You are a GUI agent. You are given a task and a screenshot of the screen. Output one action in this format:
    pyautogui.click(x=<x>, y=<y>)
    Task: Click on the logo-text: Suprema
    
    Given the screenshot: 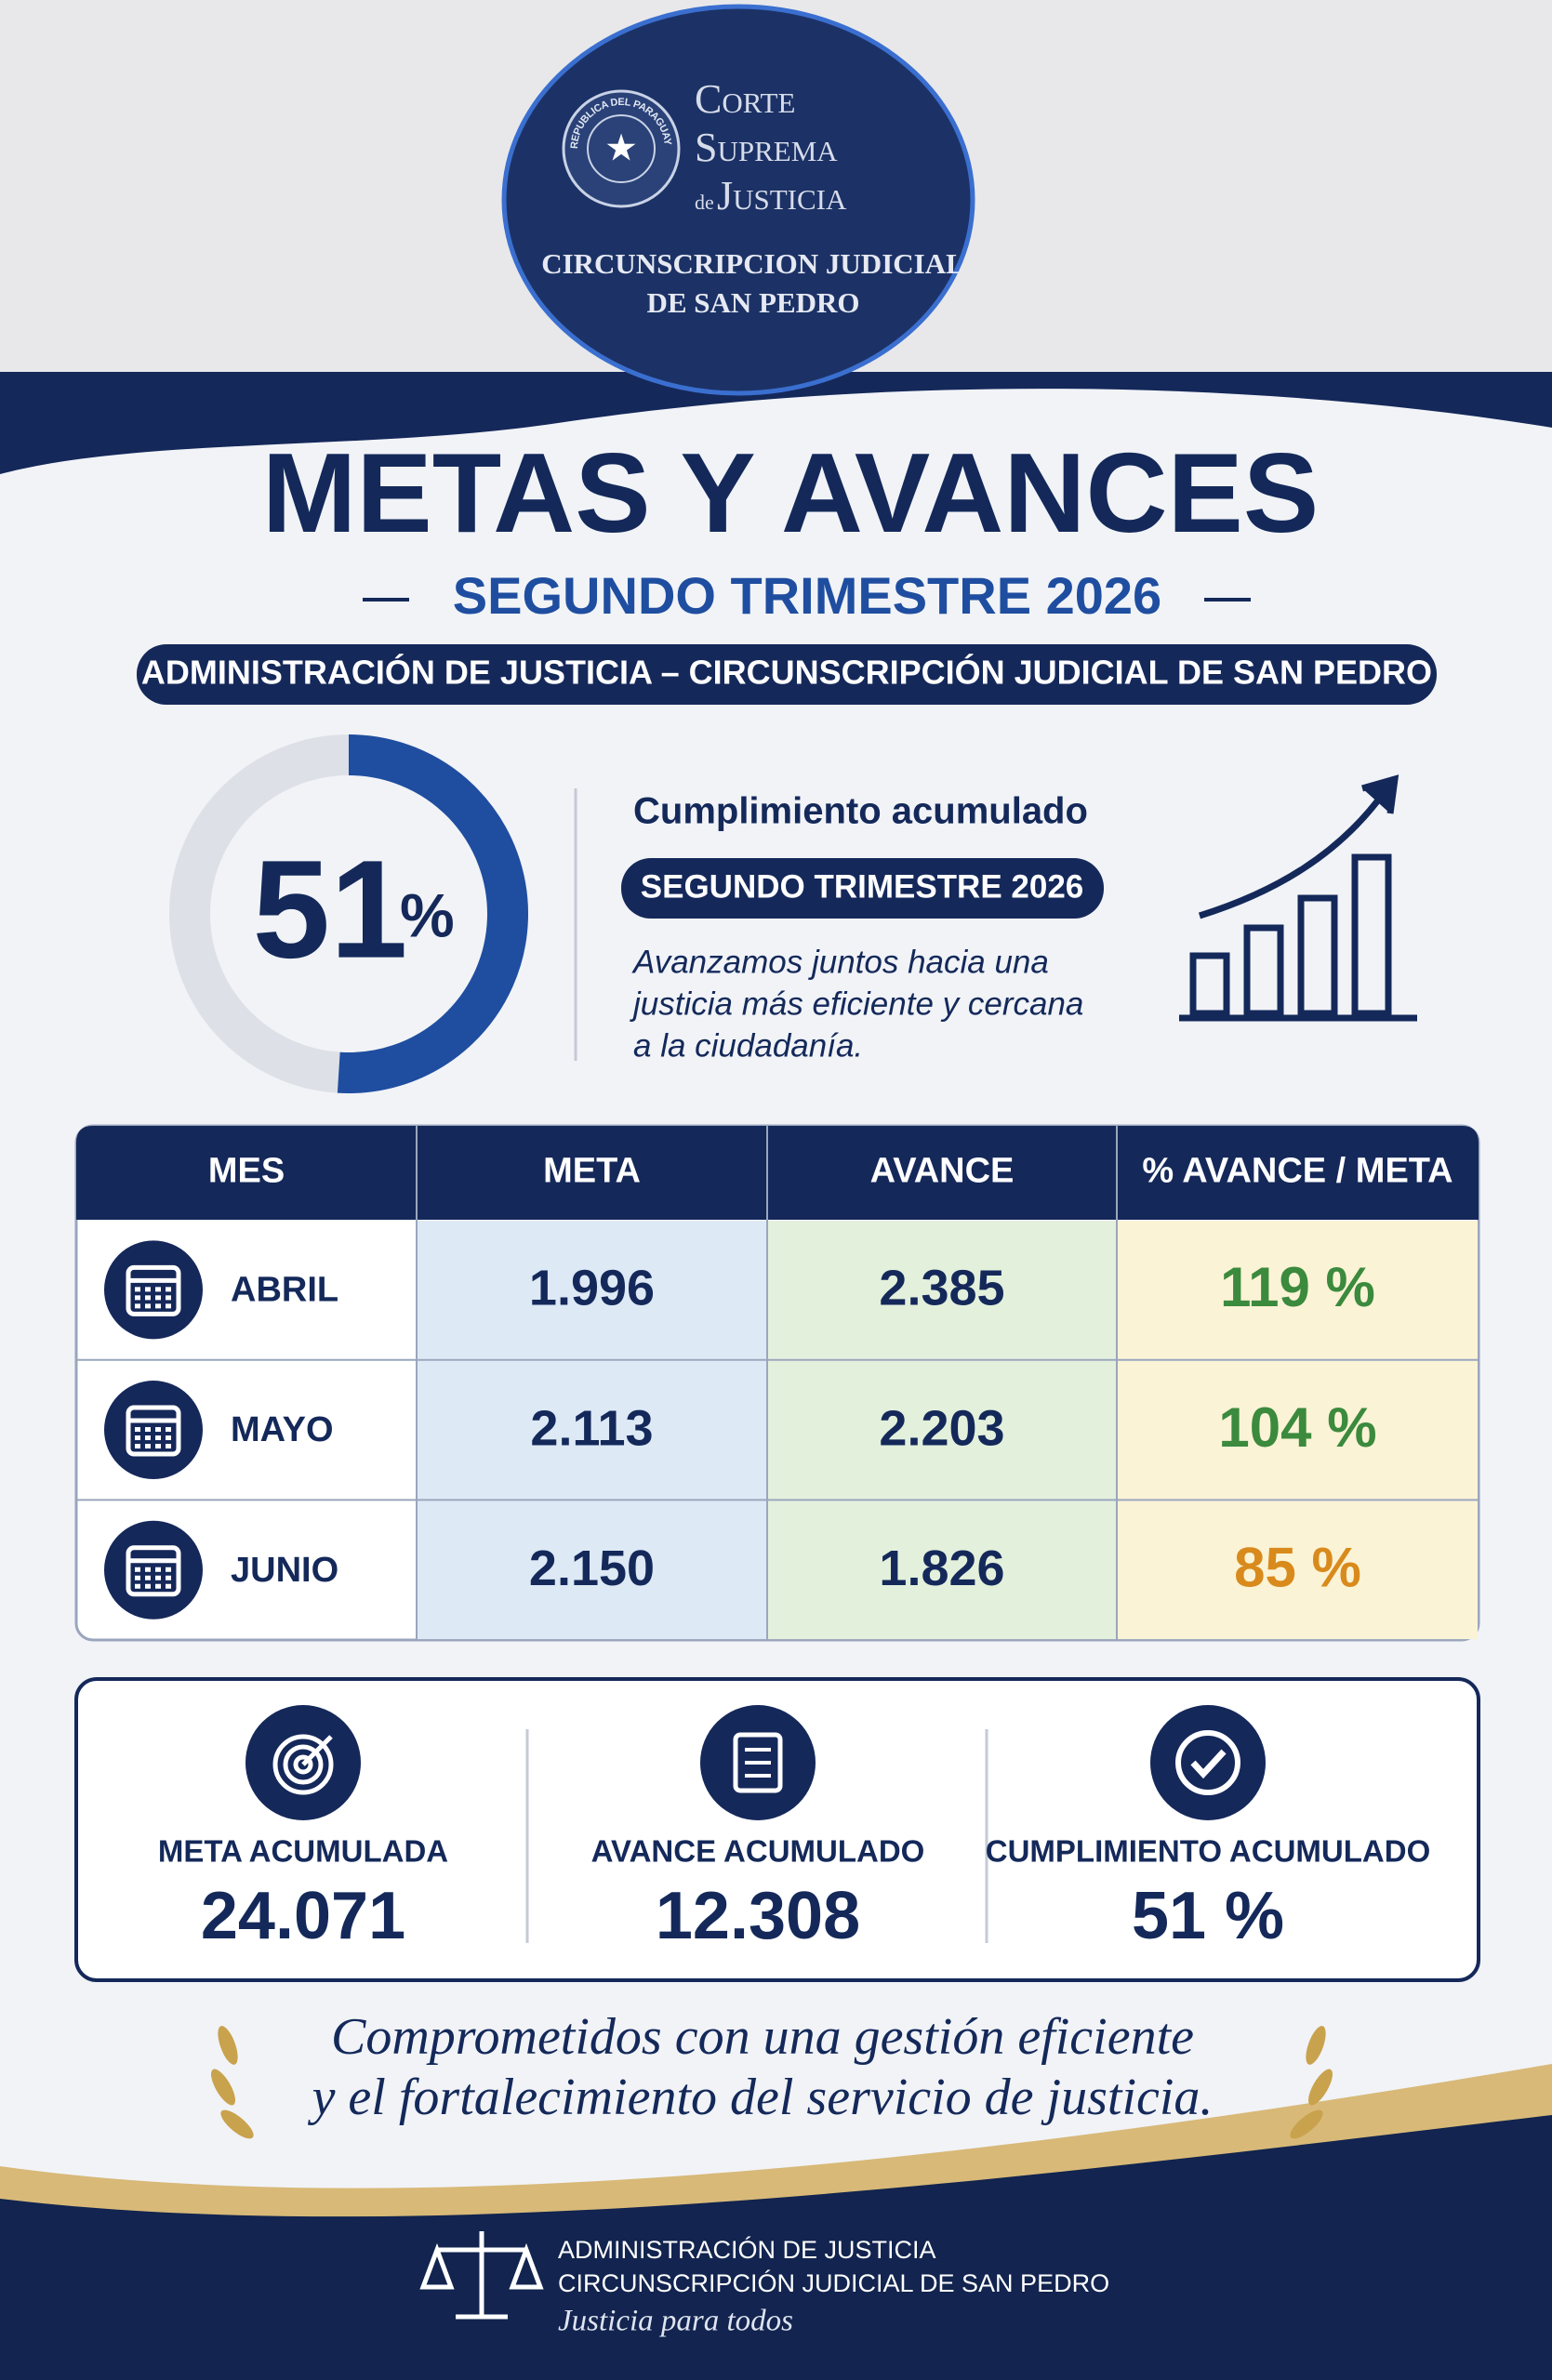 What is the action you would take?
    pyautogui.click(x=766, y=147)
    